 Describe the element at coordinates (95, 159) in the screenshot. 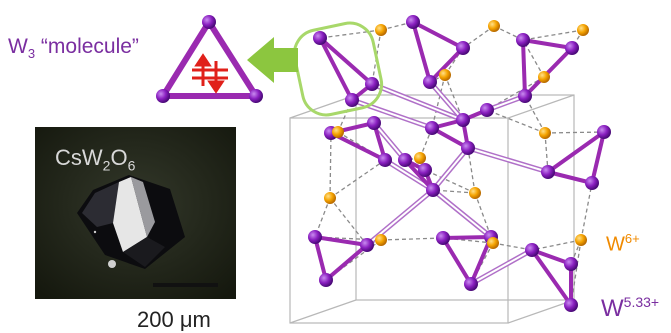

I see `compound-label: CsW2O6` at that location.